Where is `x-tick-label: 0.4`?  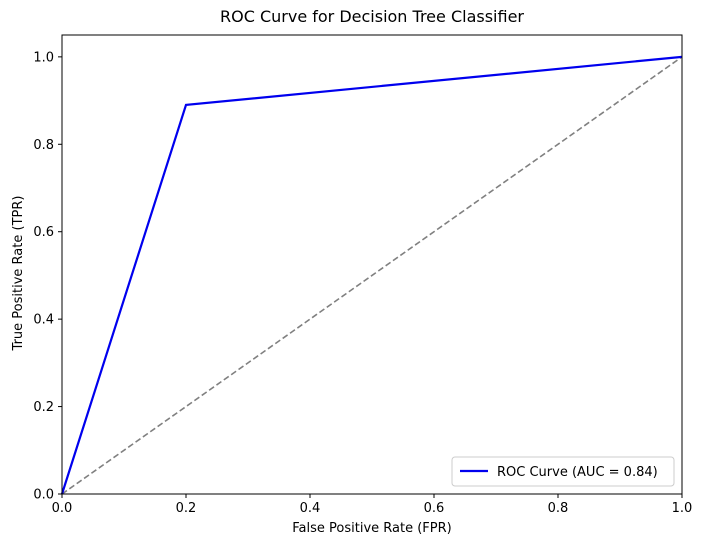 x-tick-label: 0.4 is located at coordinates (310, 508).